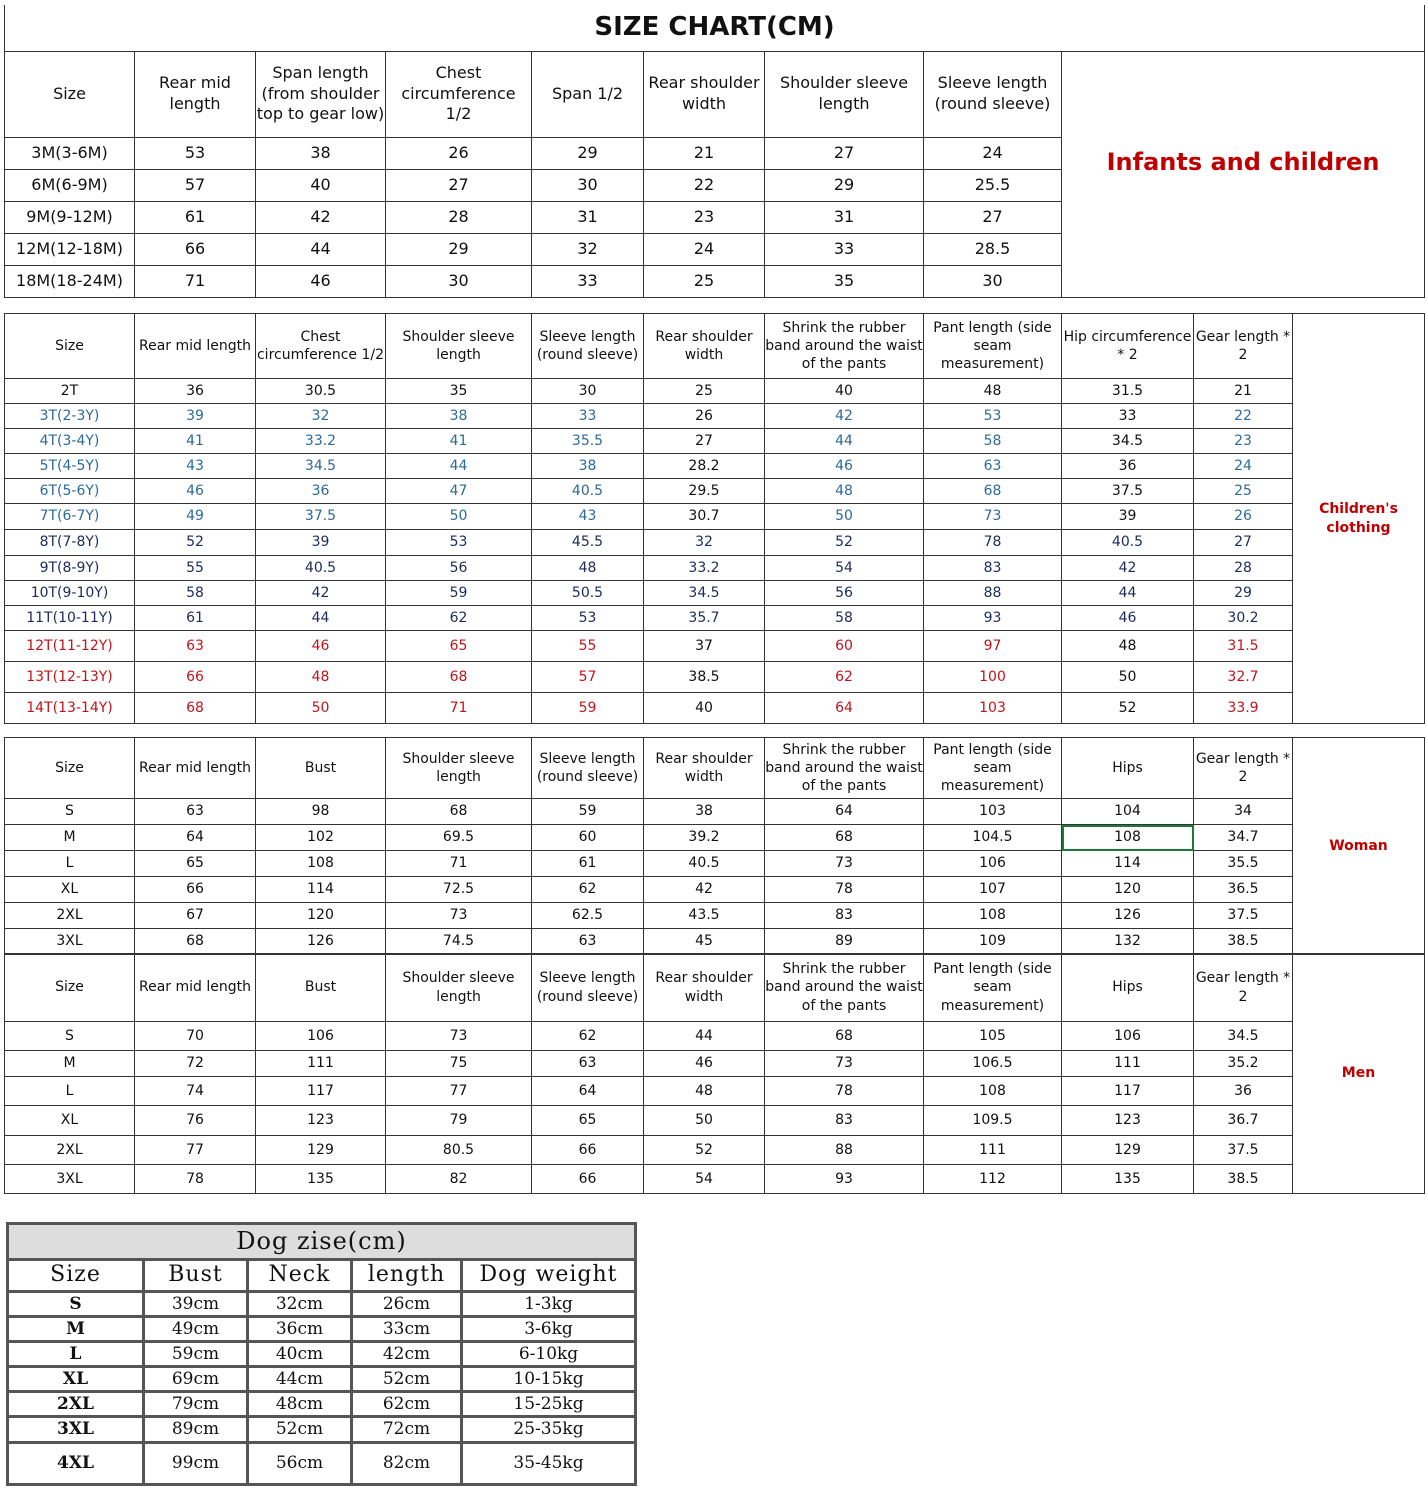  Describe the element at coordinates (320, 416) in the screenshot. I see `value-cell: 32` at that location.